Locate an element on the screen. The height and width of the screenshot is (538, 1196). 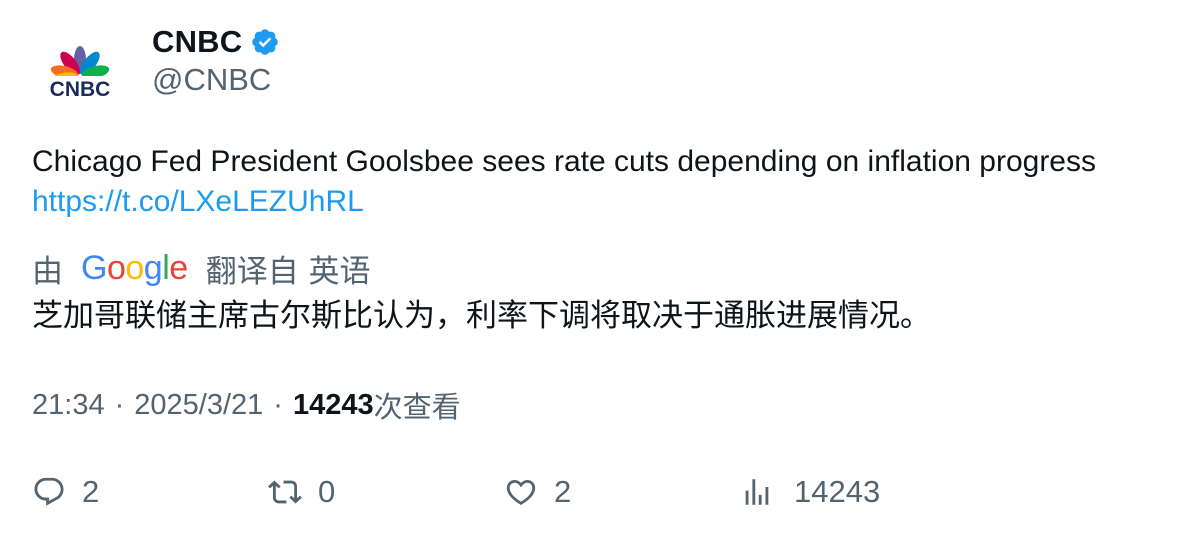
google-logo: Google is located at coordinates (134, 267).